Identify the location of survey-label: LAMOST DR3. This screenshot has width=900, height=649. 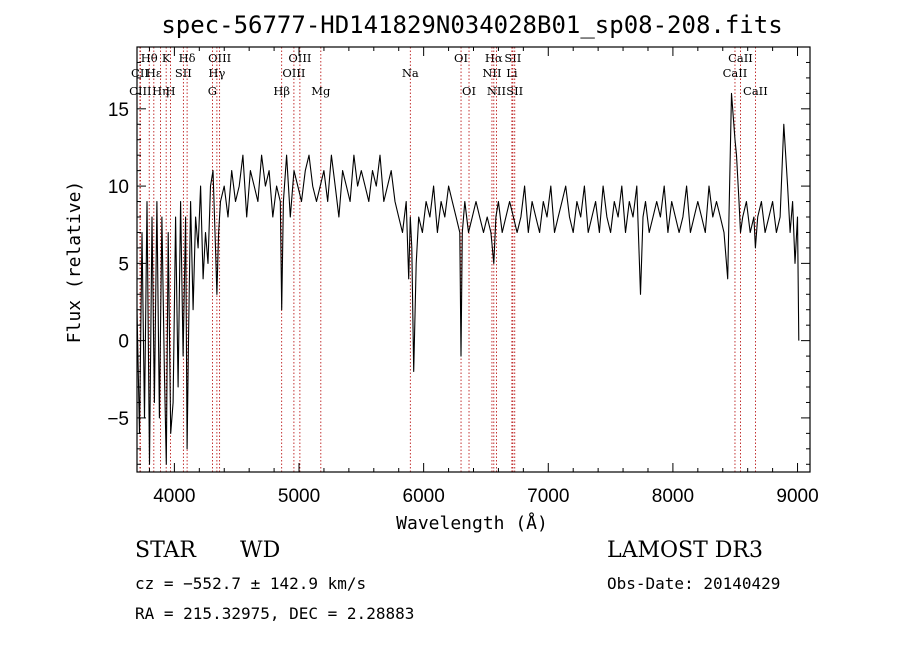
(685, 550).